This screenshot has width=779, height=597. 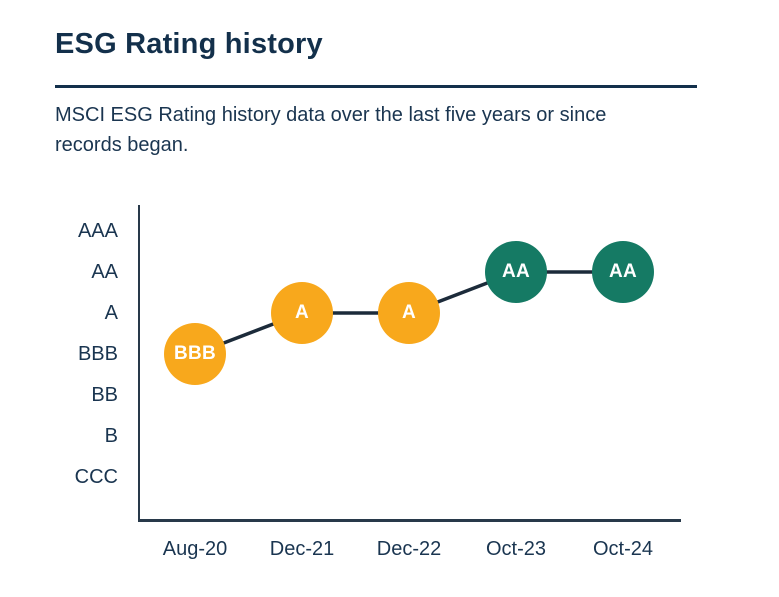 I want to click on y-axis-label: AAA, so click(x=97, y=231).